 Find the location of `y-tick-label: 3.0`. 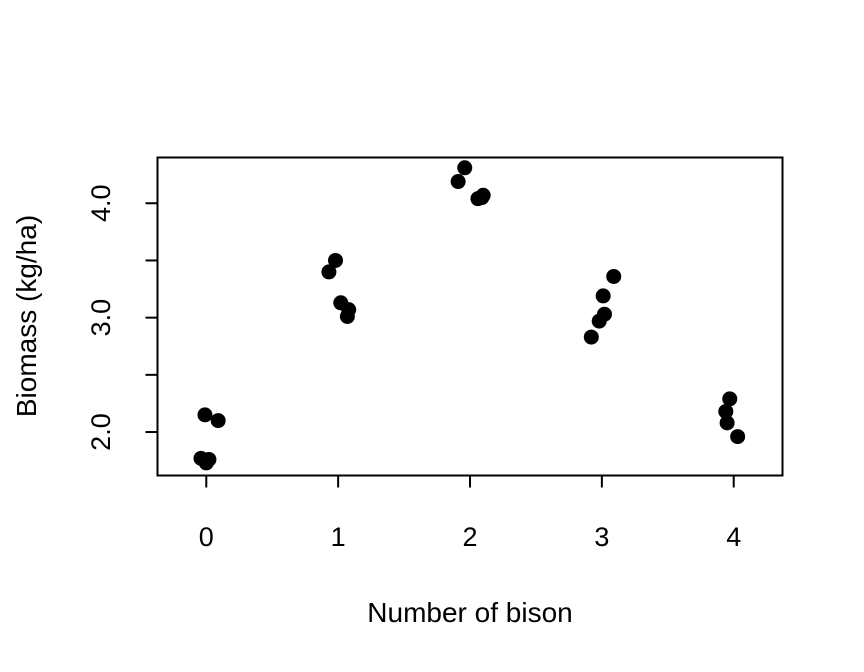

y-tick-label: 3.0 is located at coordinates (101, 318).